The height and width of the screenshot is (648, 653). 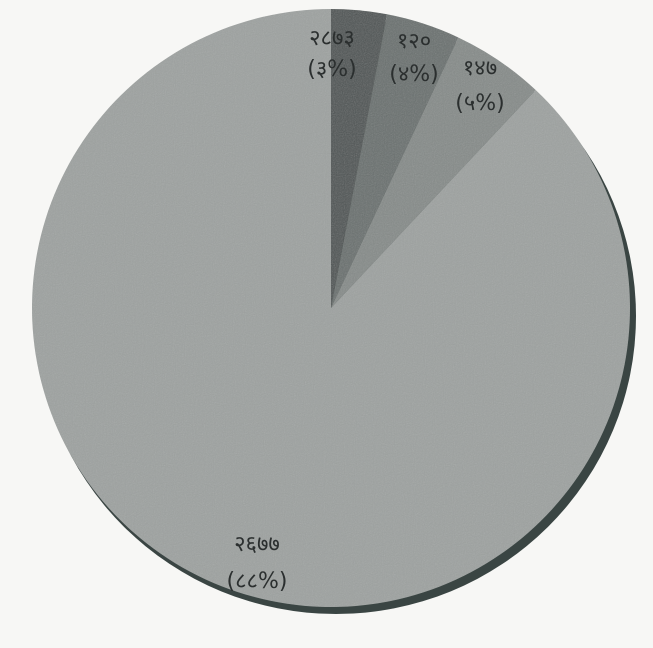 What do you see at coordinates (257, 544) in the screenshot?
I see `slice-value-label-4: २६७७` at bounding box center [257, 544].